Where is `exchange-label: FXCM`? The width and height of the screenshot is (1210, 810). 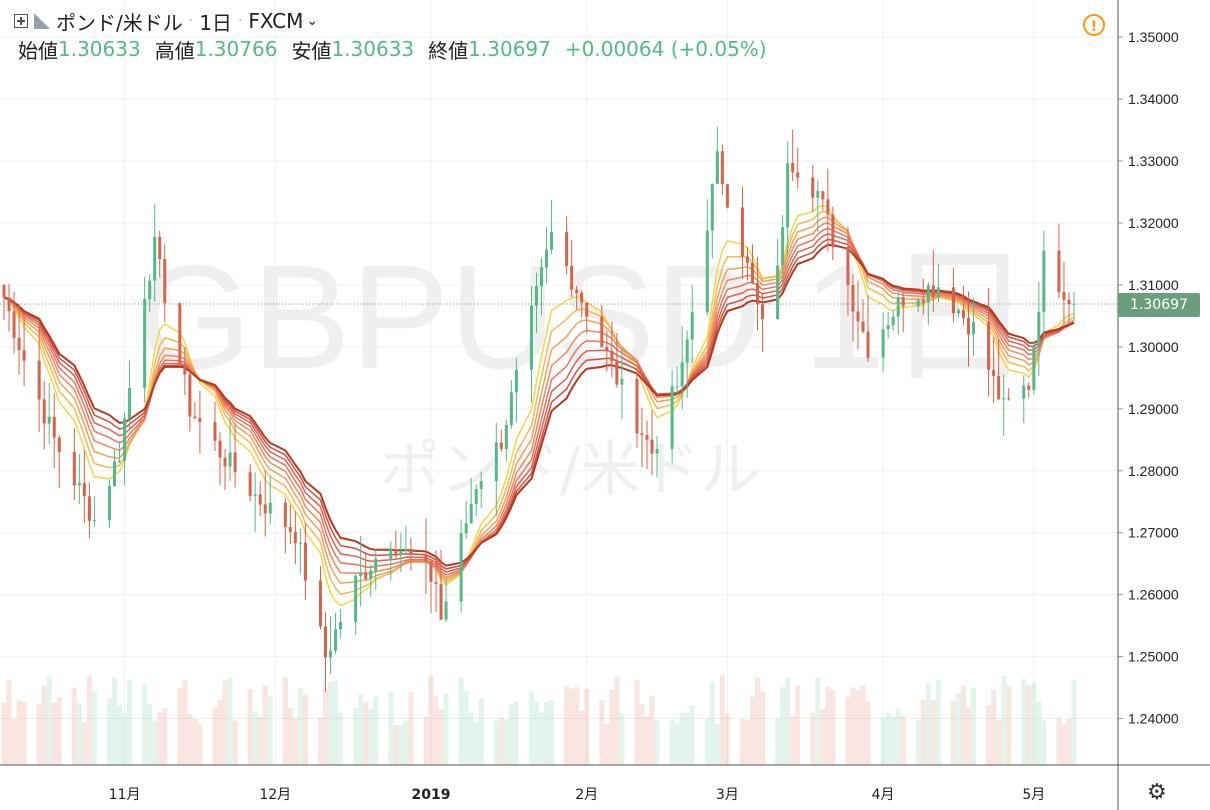
exchange-label: FXCM is located at coordinates (276, 21).